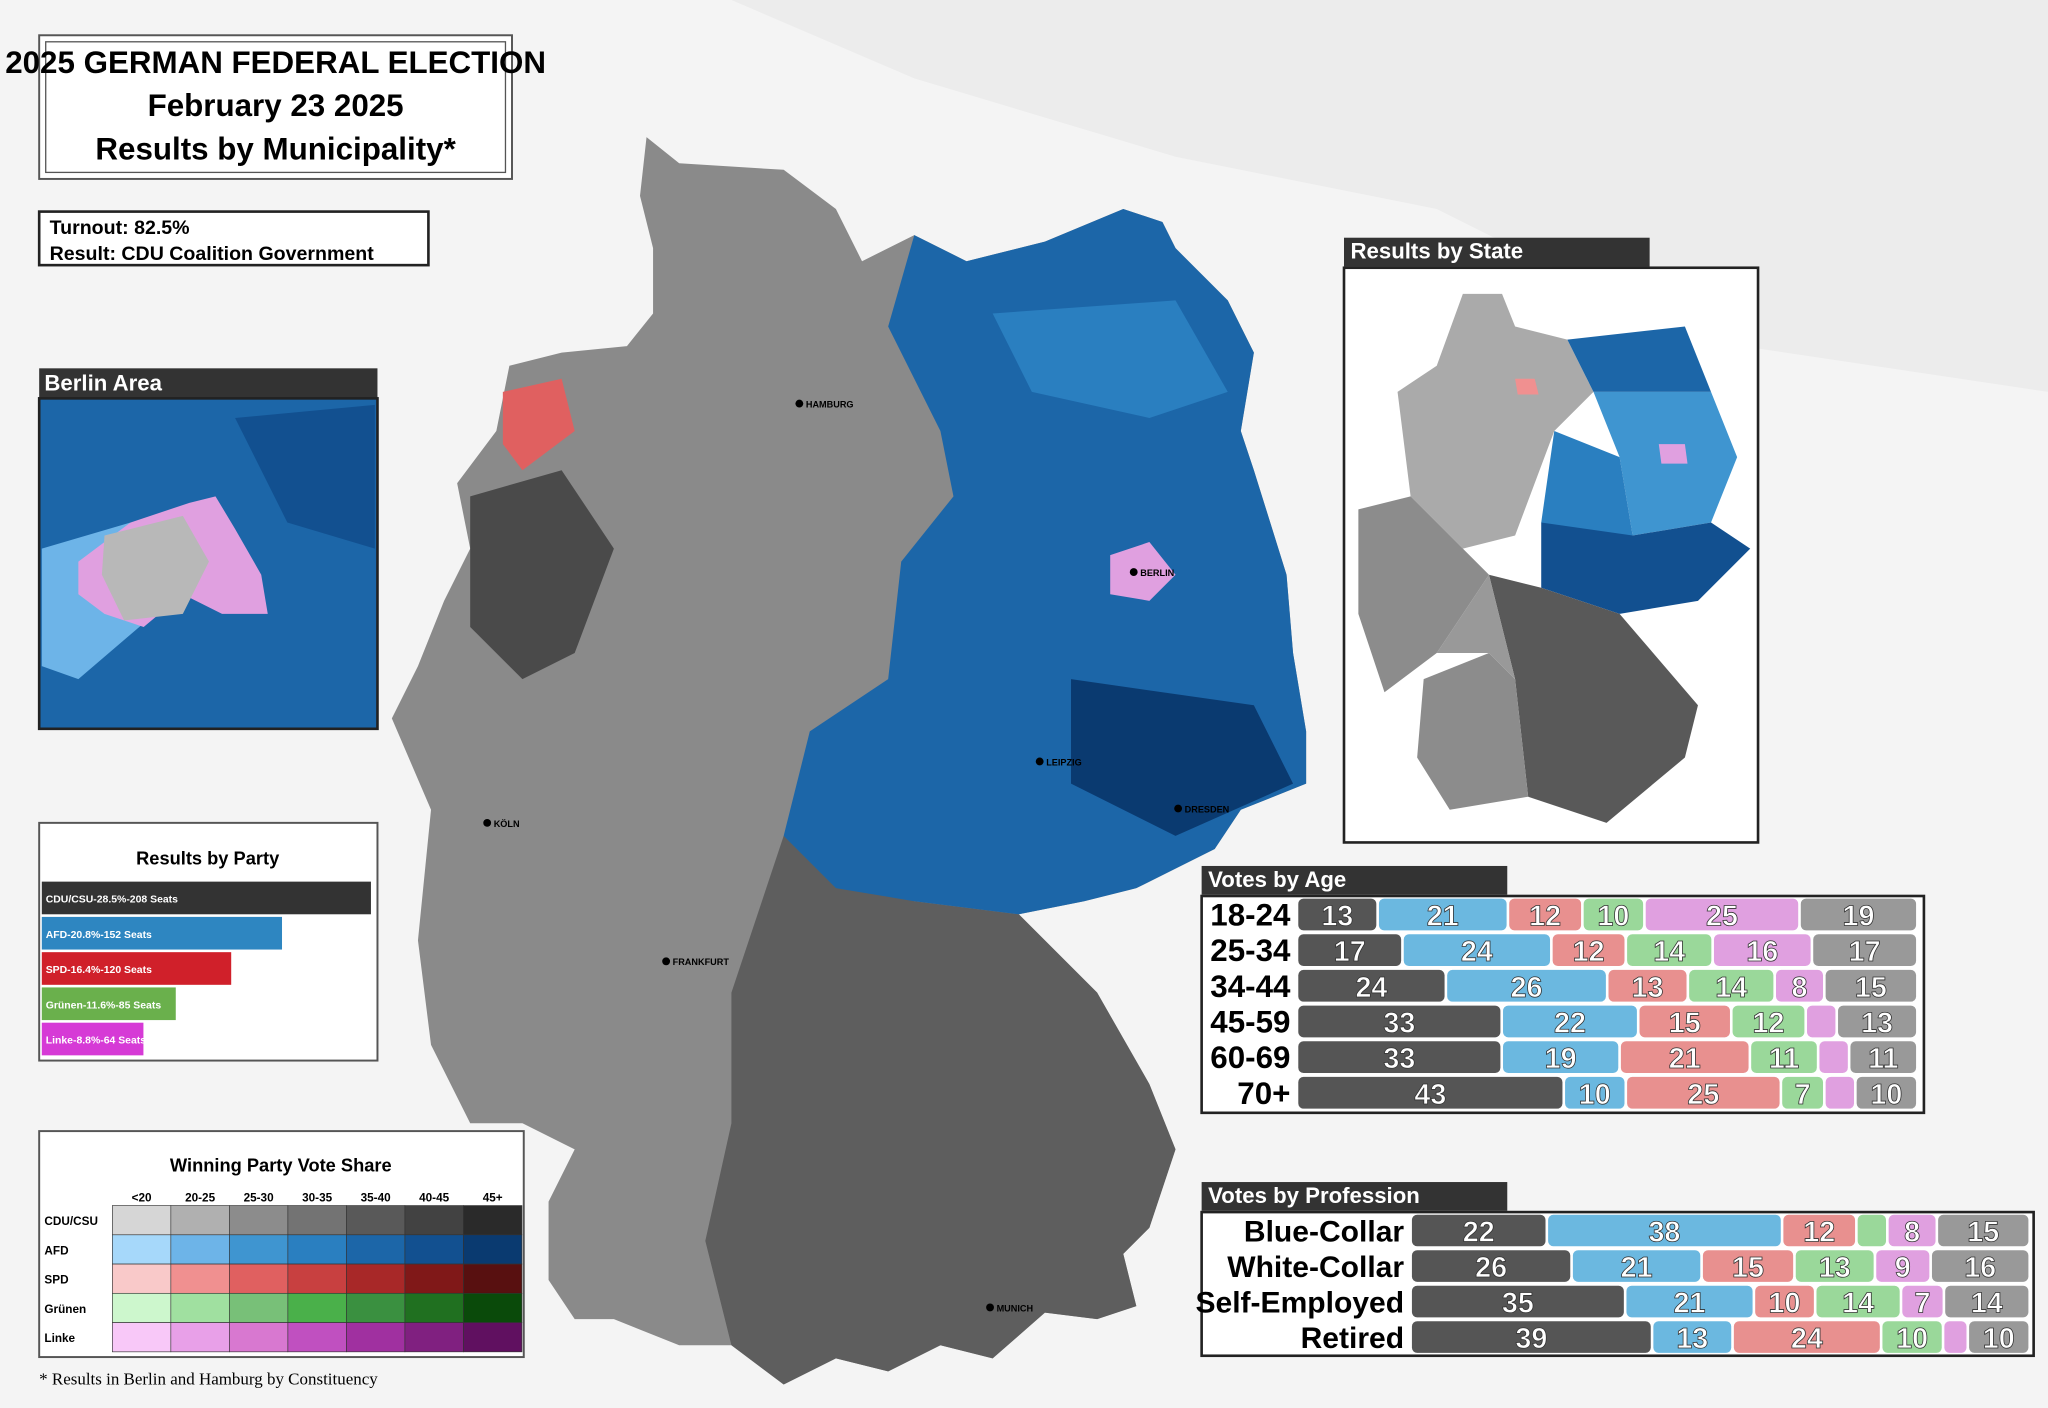  Describe the element at coordinates (538, 424) in the screenshot. I see `spd-region` at that location.